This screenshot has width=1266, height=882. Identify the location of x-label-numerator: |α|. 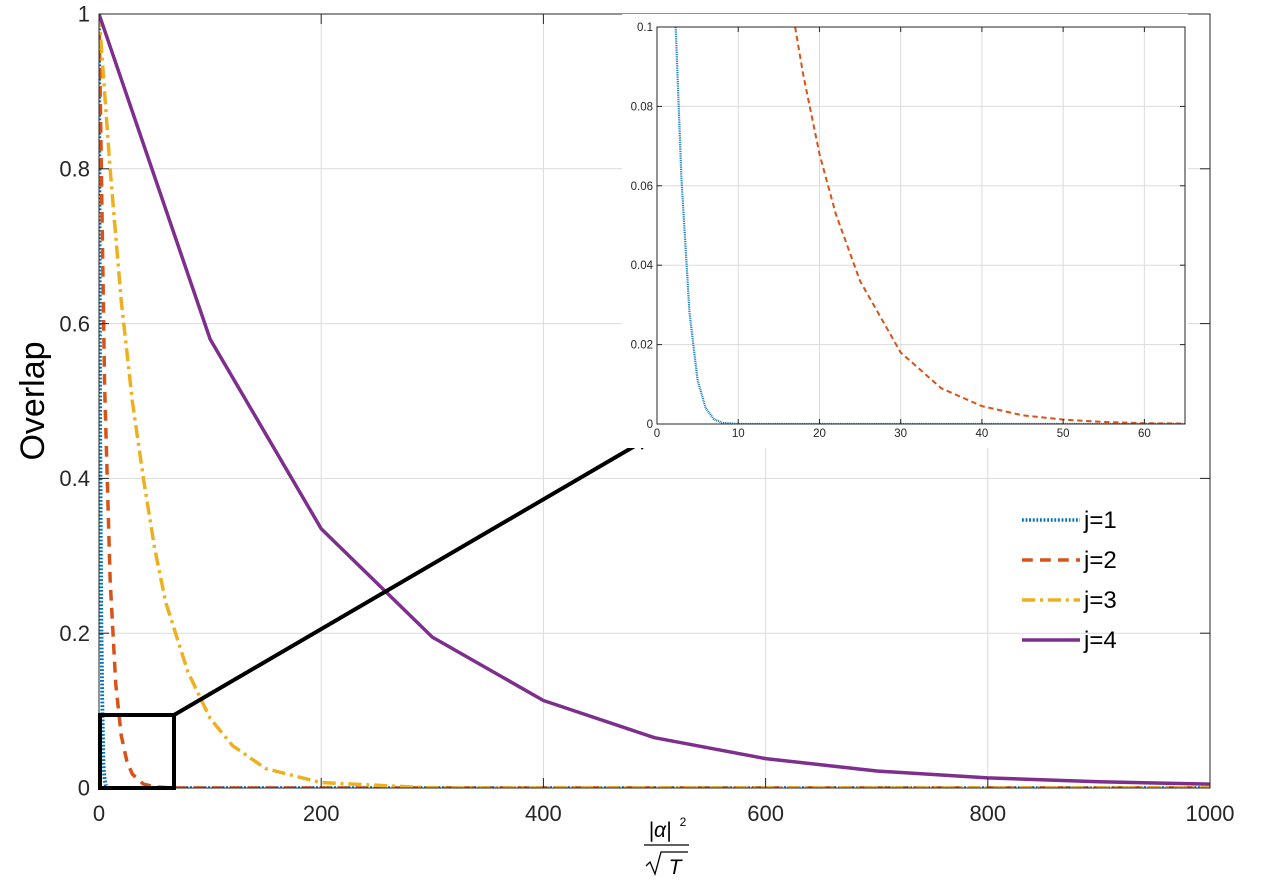
(660, 830).